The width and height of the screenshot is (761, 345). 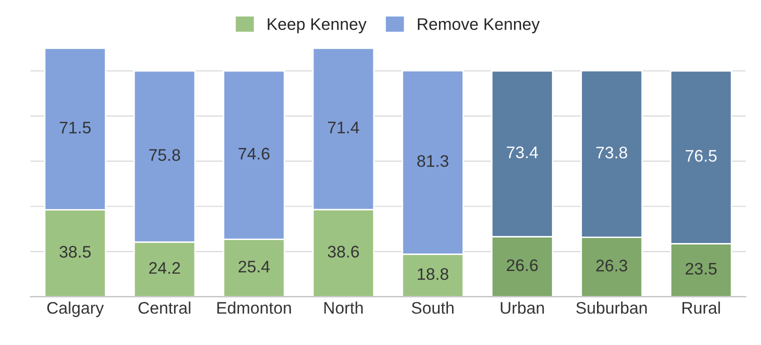 What do you see at coordinates (611, 308) in the screenshot?
I see `x-tick-label: Suburban` at bounding box center [611, 308].